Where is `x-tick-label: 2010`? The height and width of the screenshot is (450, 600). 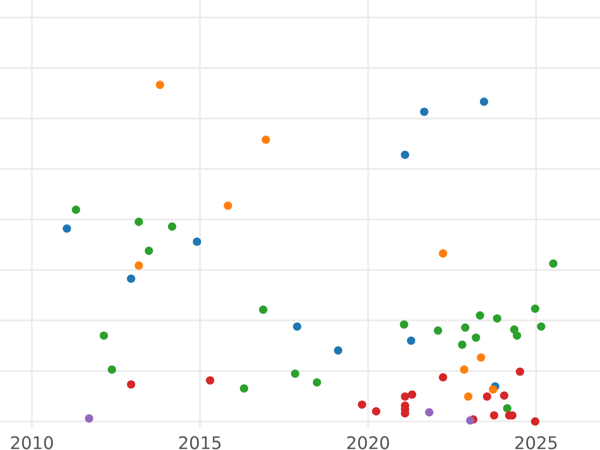
x-tick-label: 2010 is located at coordinates (32, 443).